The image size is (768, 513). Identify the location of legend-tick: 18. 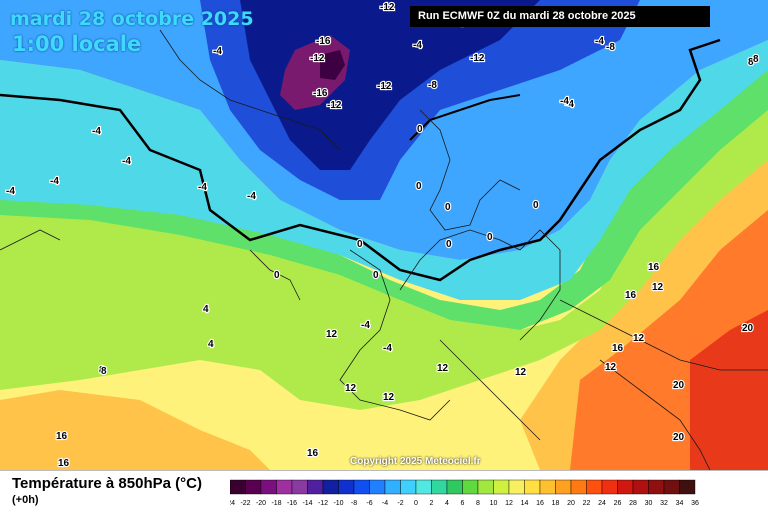
(556, 503).